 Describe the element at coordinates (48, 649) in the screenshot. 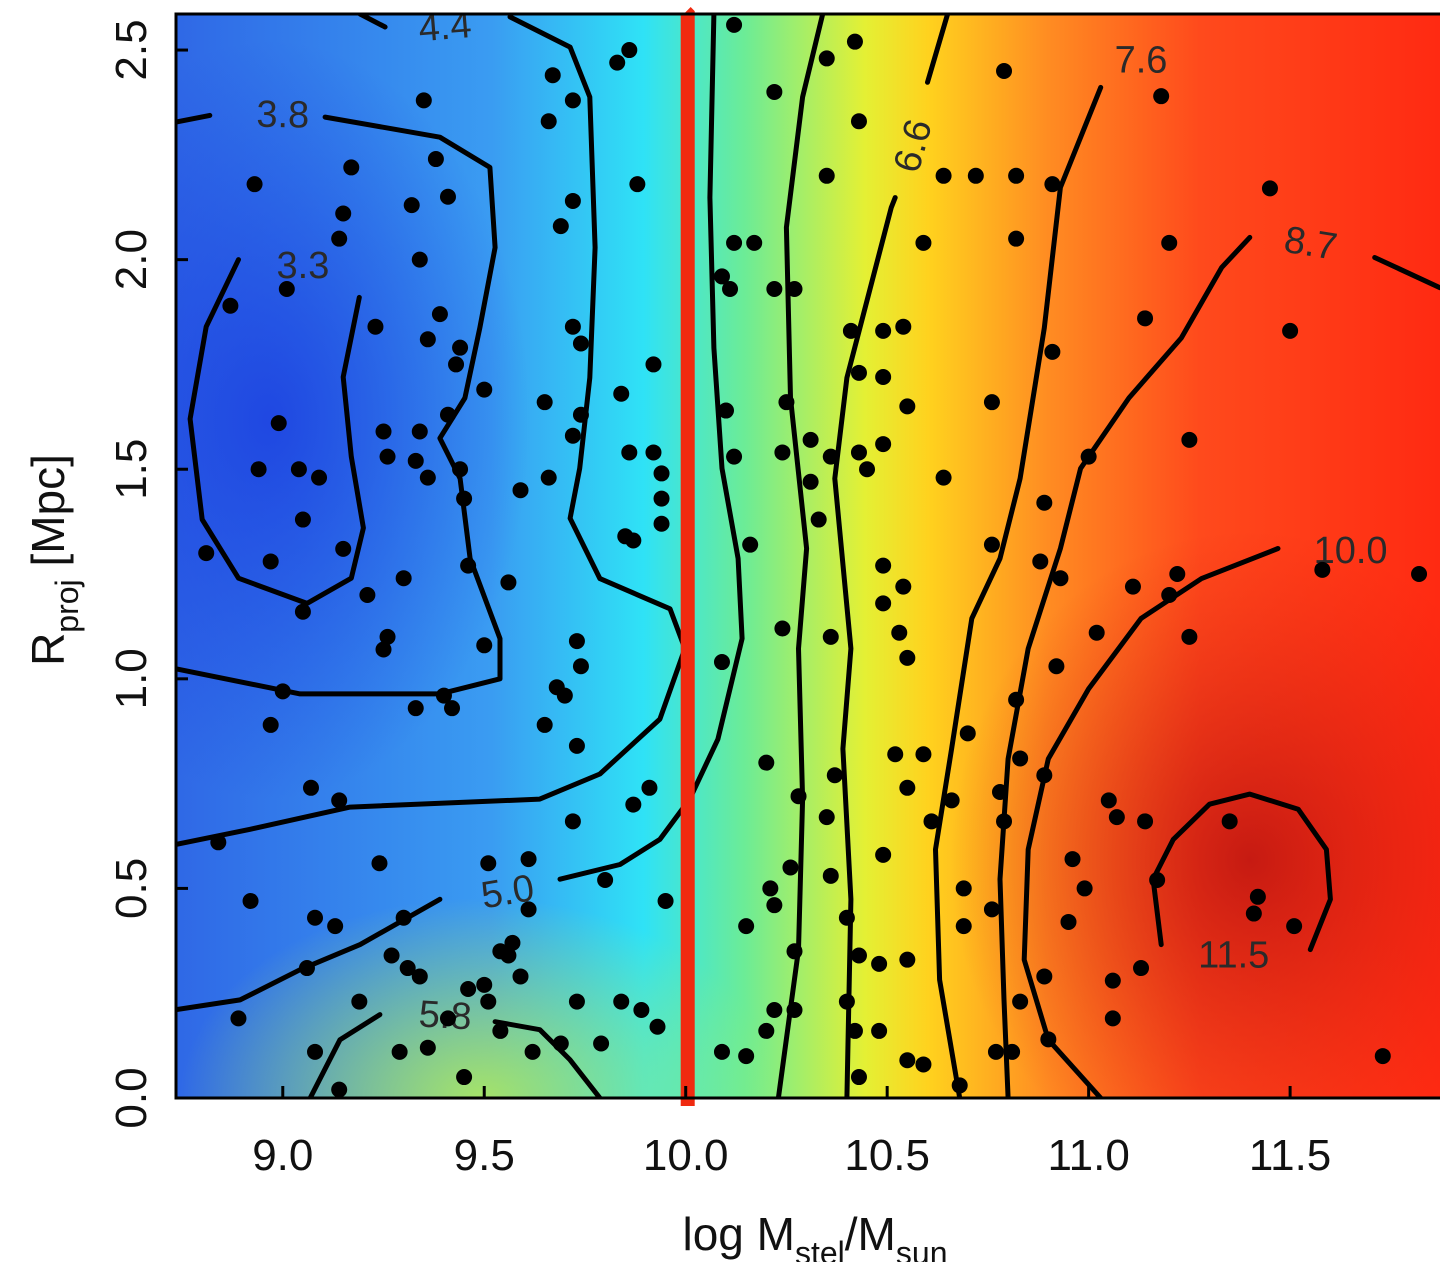

I see `axis-label-part: R` at that location.